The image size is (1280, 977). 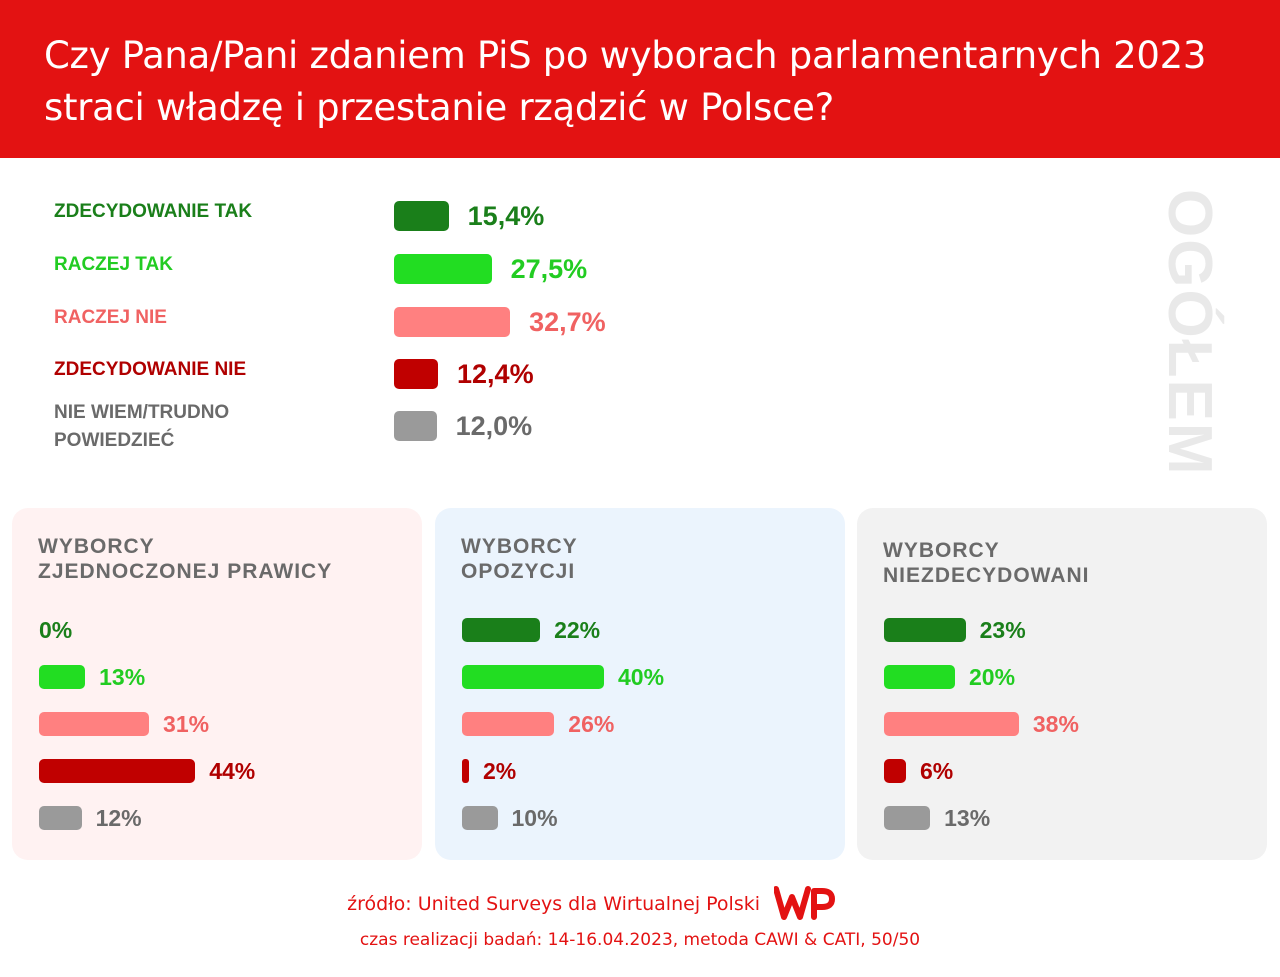 I want to click on value-label-zdecydowanie-tak: 22%, so click(x=577, y=630).